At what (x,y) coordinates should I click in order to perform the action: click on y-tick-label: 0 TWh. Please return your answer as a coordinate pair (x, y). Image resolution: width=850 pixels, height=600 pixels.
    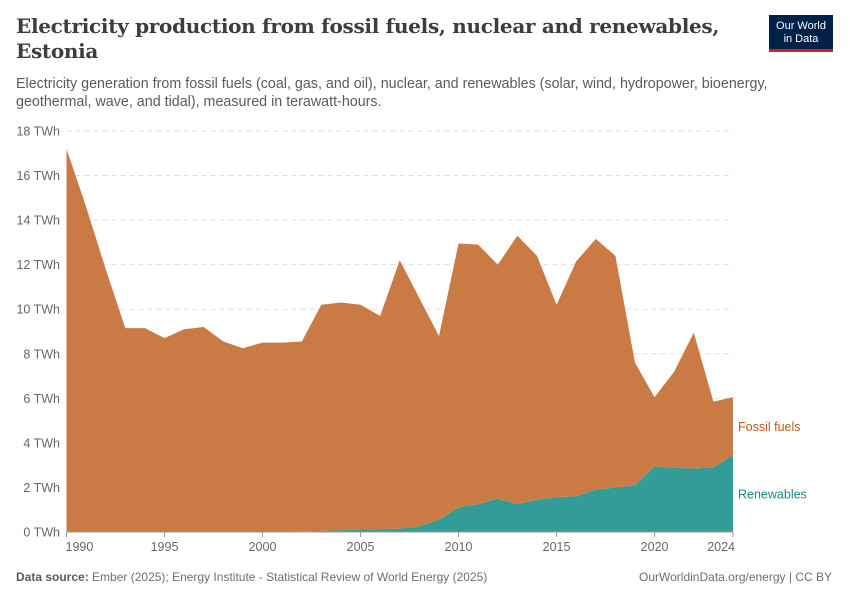
    Looking at the image, I should click on (41, 533).